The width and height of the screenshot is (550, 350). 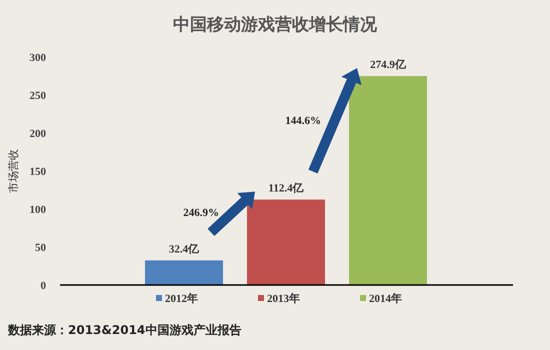 What do you see at coordinates (303, 120) in the screenshot?
I see `annotation: 144.6%` at bounding box center [303, 120].